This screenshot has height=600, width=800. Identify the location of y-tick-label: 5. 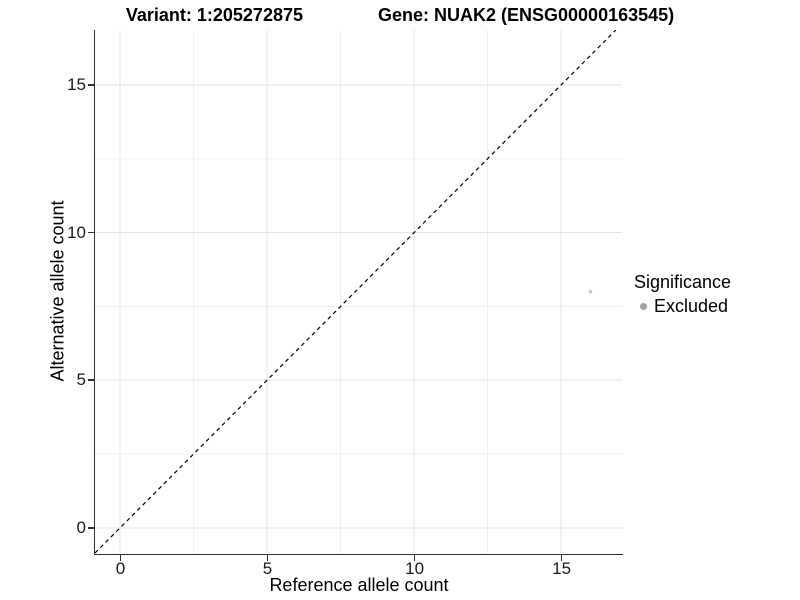
(81, 380).